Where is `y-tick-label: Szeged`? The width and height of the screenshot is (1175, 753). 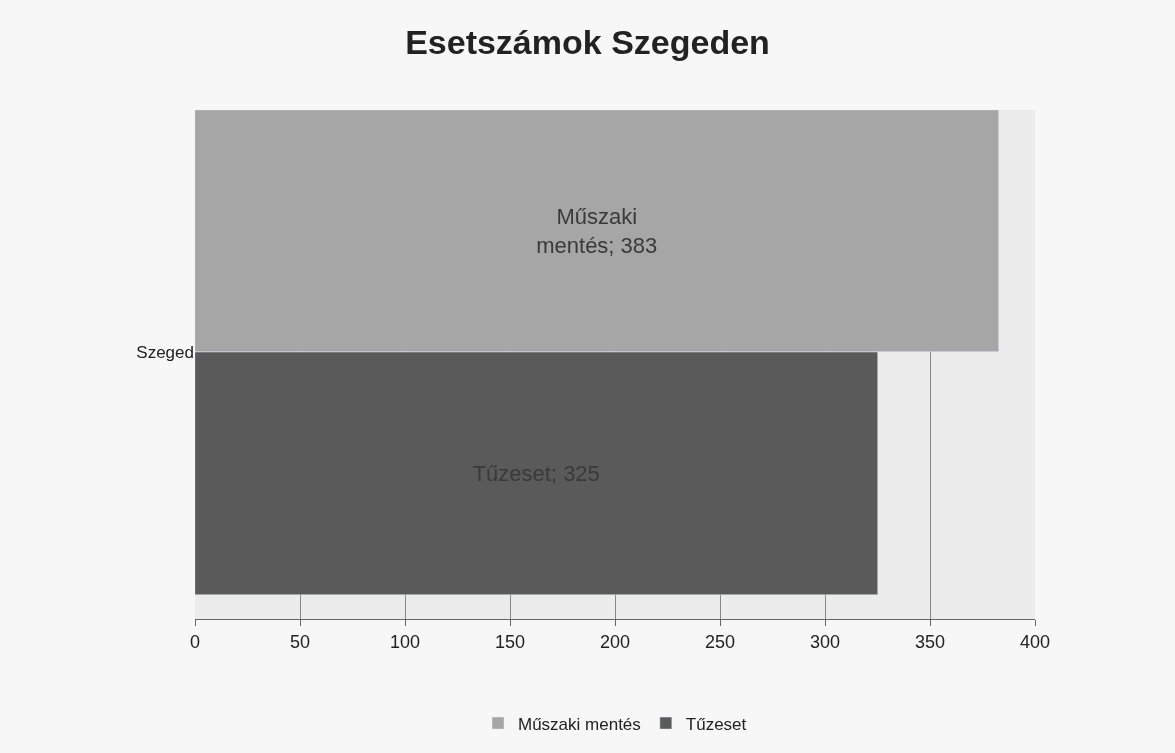
y-tick-label: Szeged is located at coordinates (165, 353).